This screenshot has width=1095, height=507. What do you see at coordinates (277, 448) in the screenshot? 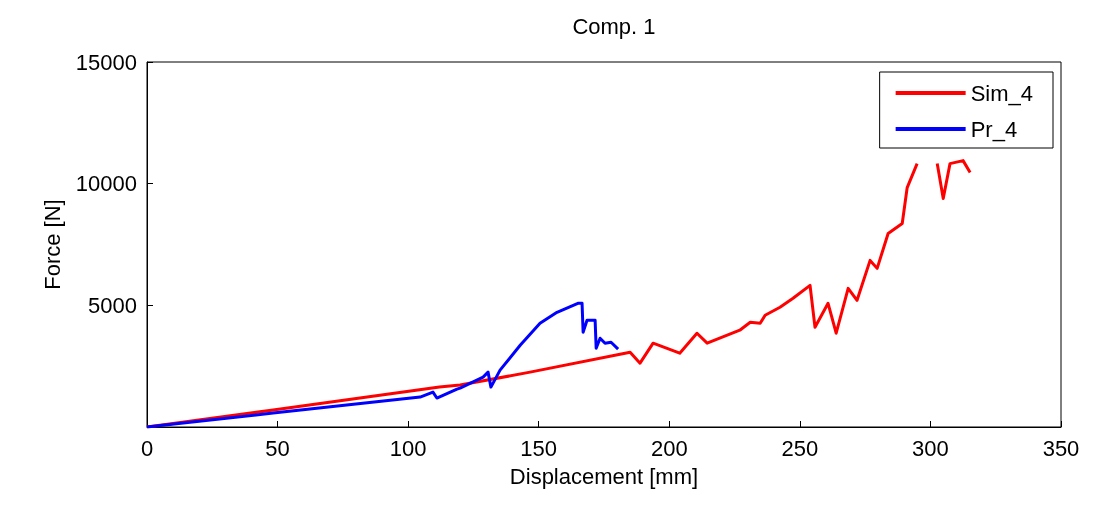
I see `x-tick-label: 50` at bounding box center [277, 448].